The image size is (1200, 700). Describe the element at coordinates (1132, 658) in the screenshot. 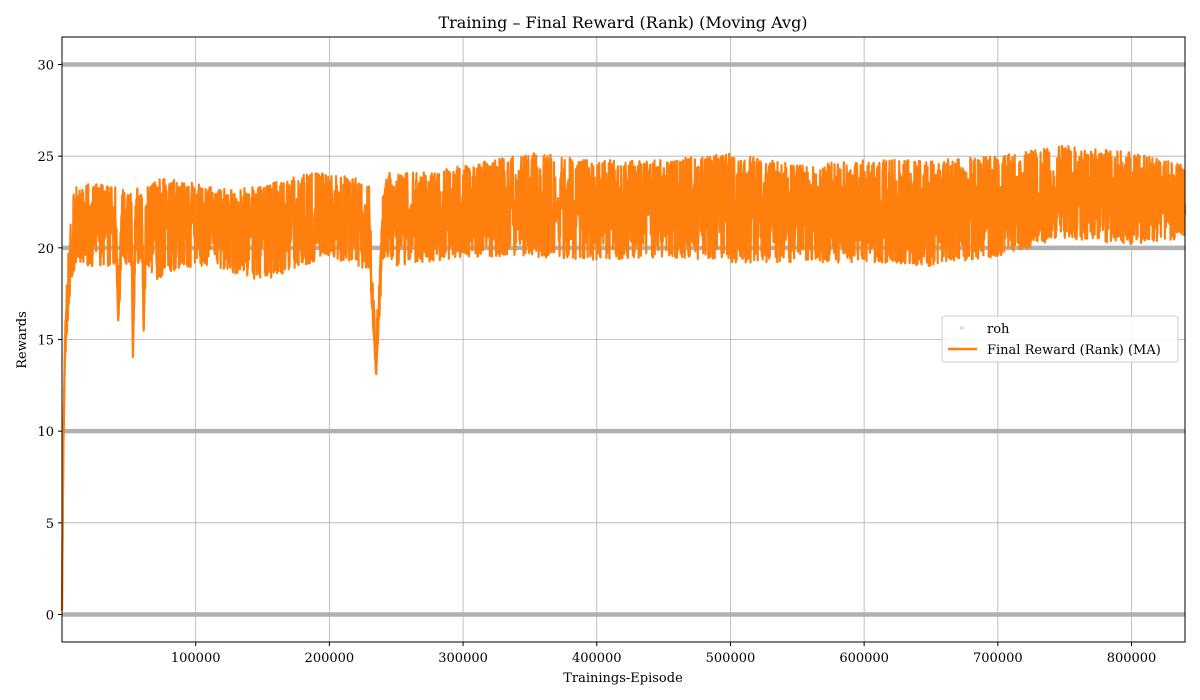

I see `x-tick-label: 800000` at that location.